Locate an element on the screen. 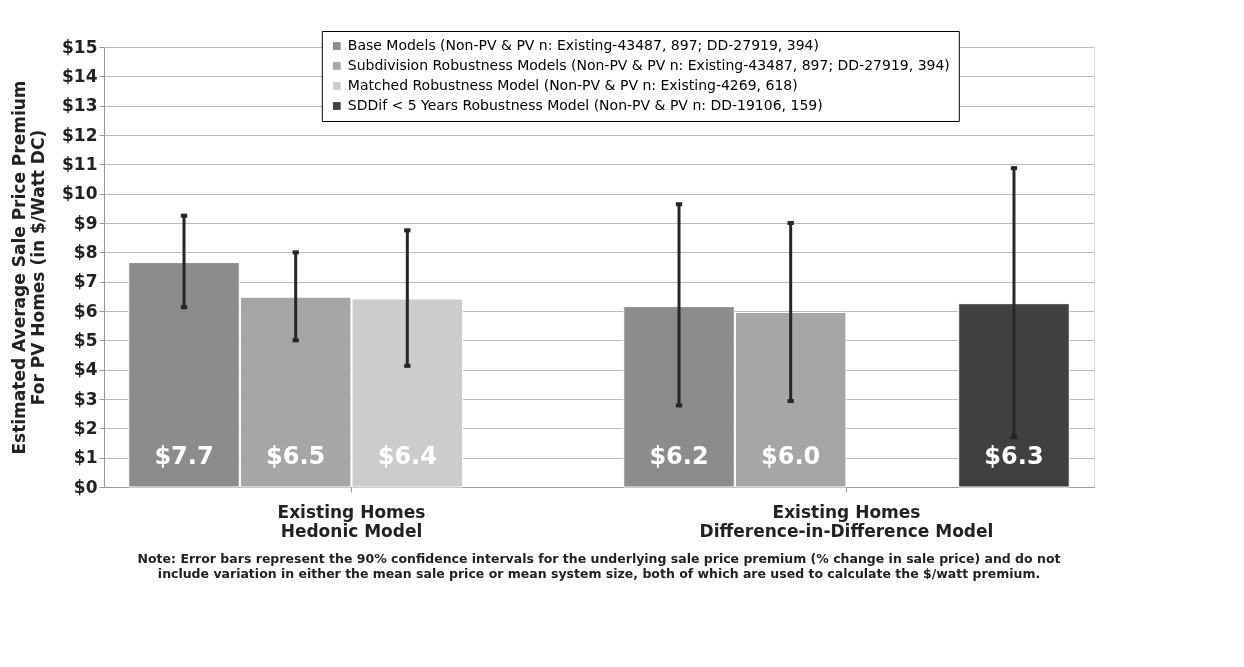 This screenshot has width=1244, height=667. y-tick-label: $3 is located at coordinates (85, 398).